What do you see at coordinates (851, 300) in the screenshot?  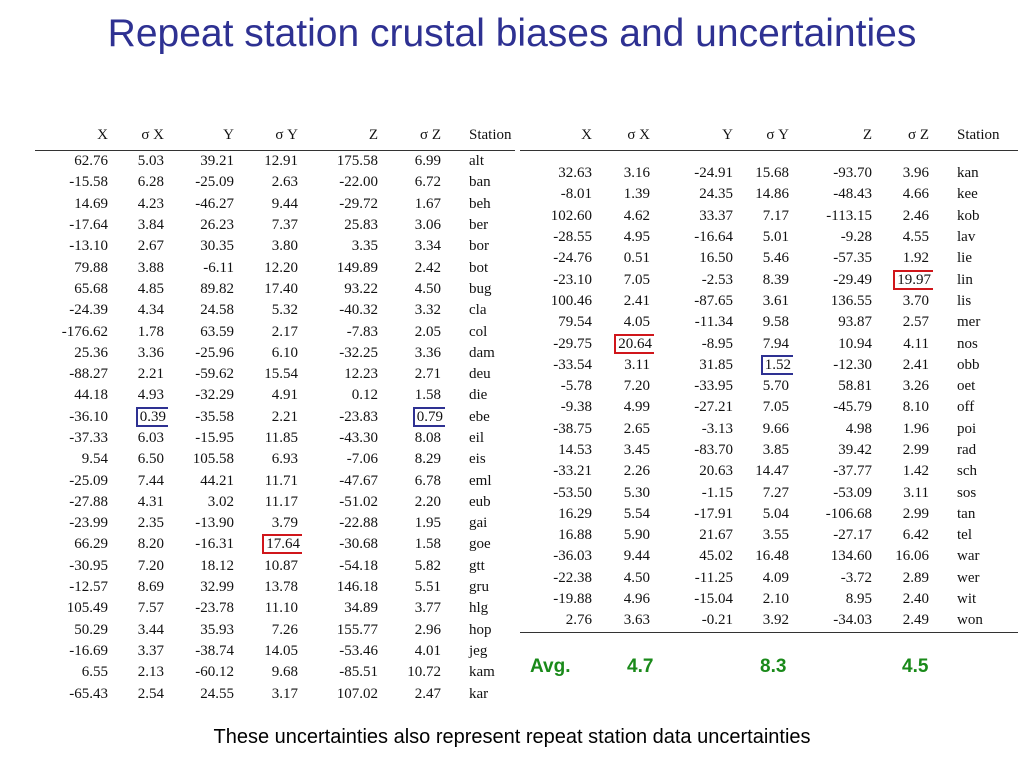 I see `cell: 136.55` at bounding box center [851, 300].